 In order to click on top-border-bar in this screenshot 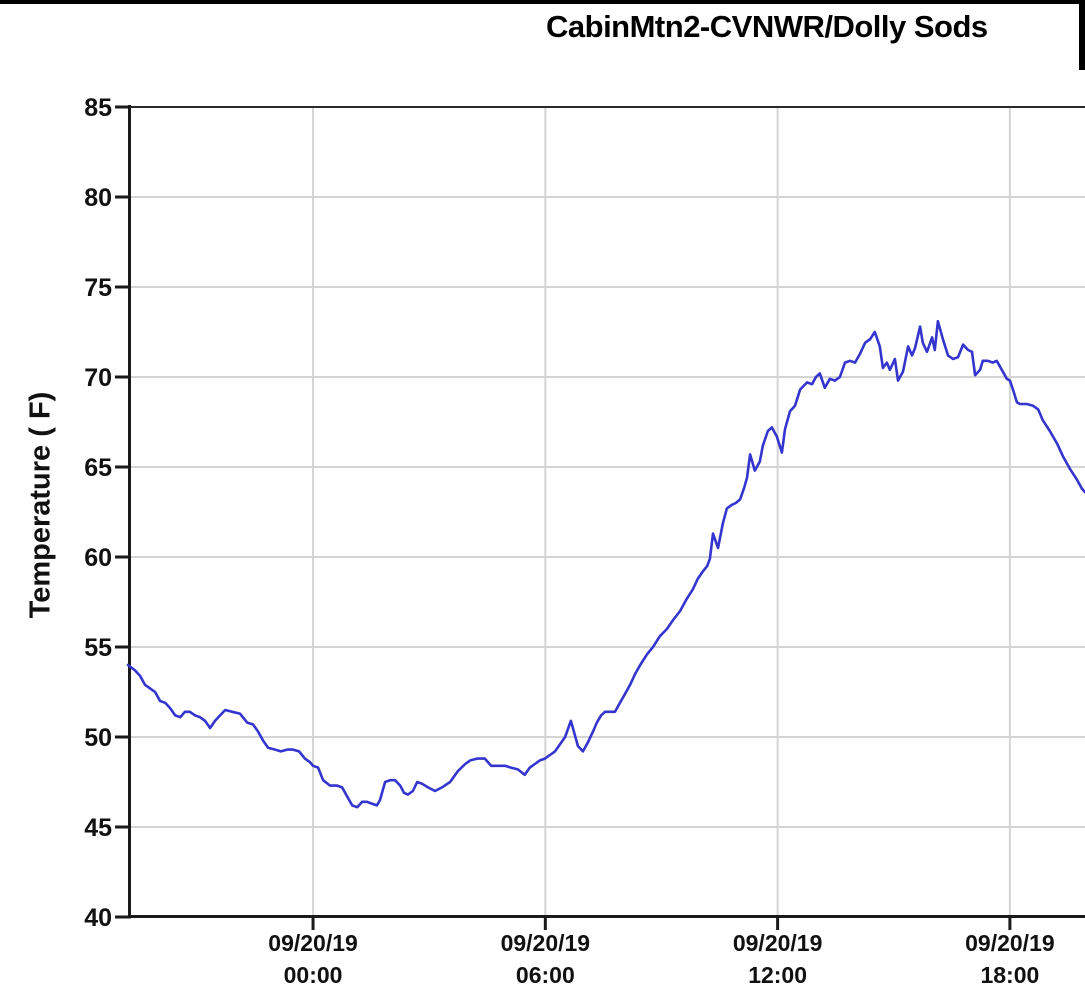, I will do `click(542, 2)`.